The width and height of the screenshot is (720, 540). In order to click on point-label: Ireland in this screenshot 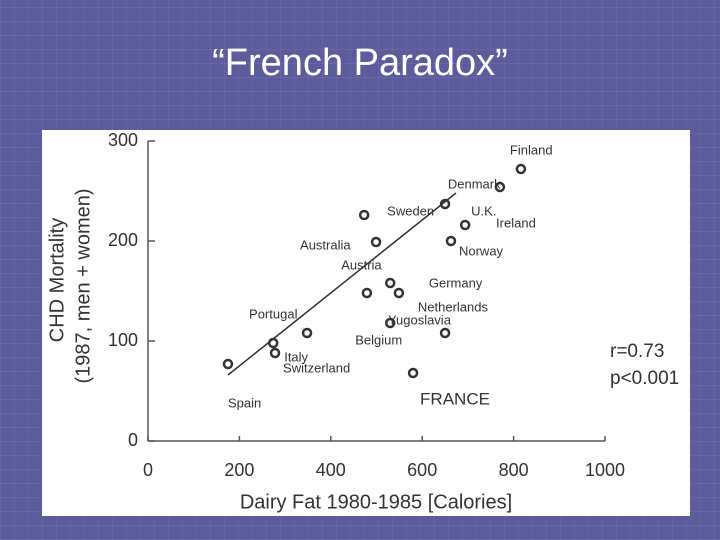, I will do `click(516, 222)`.